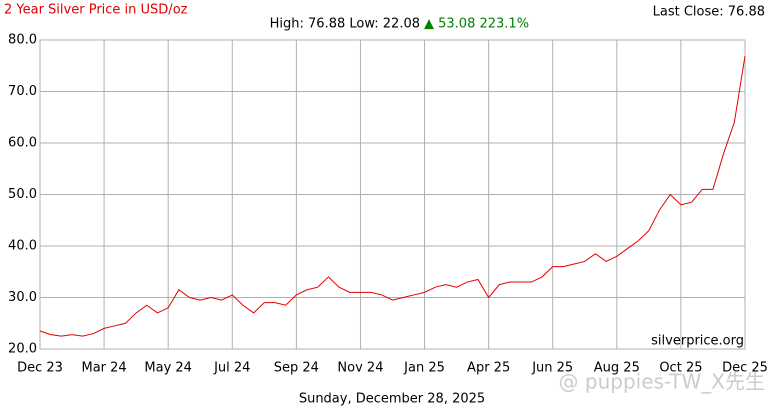  Describe the element at coordinates (22, 297) in the screenshot. I see `y-tick-label: 30.0` at that location.